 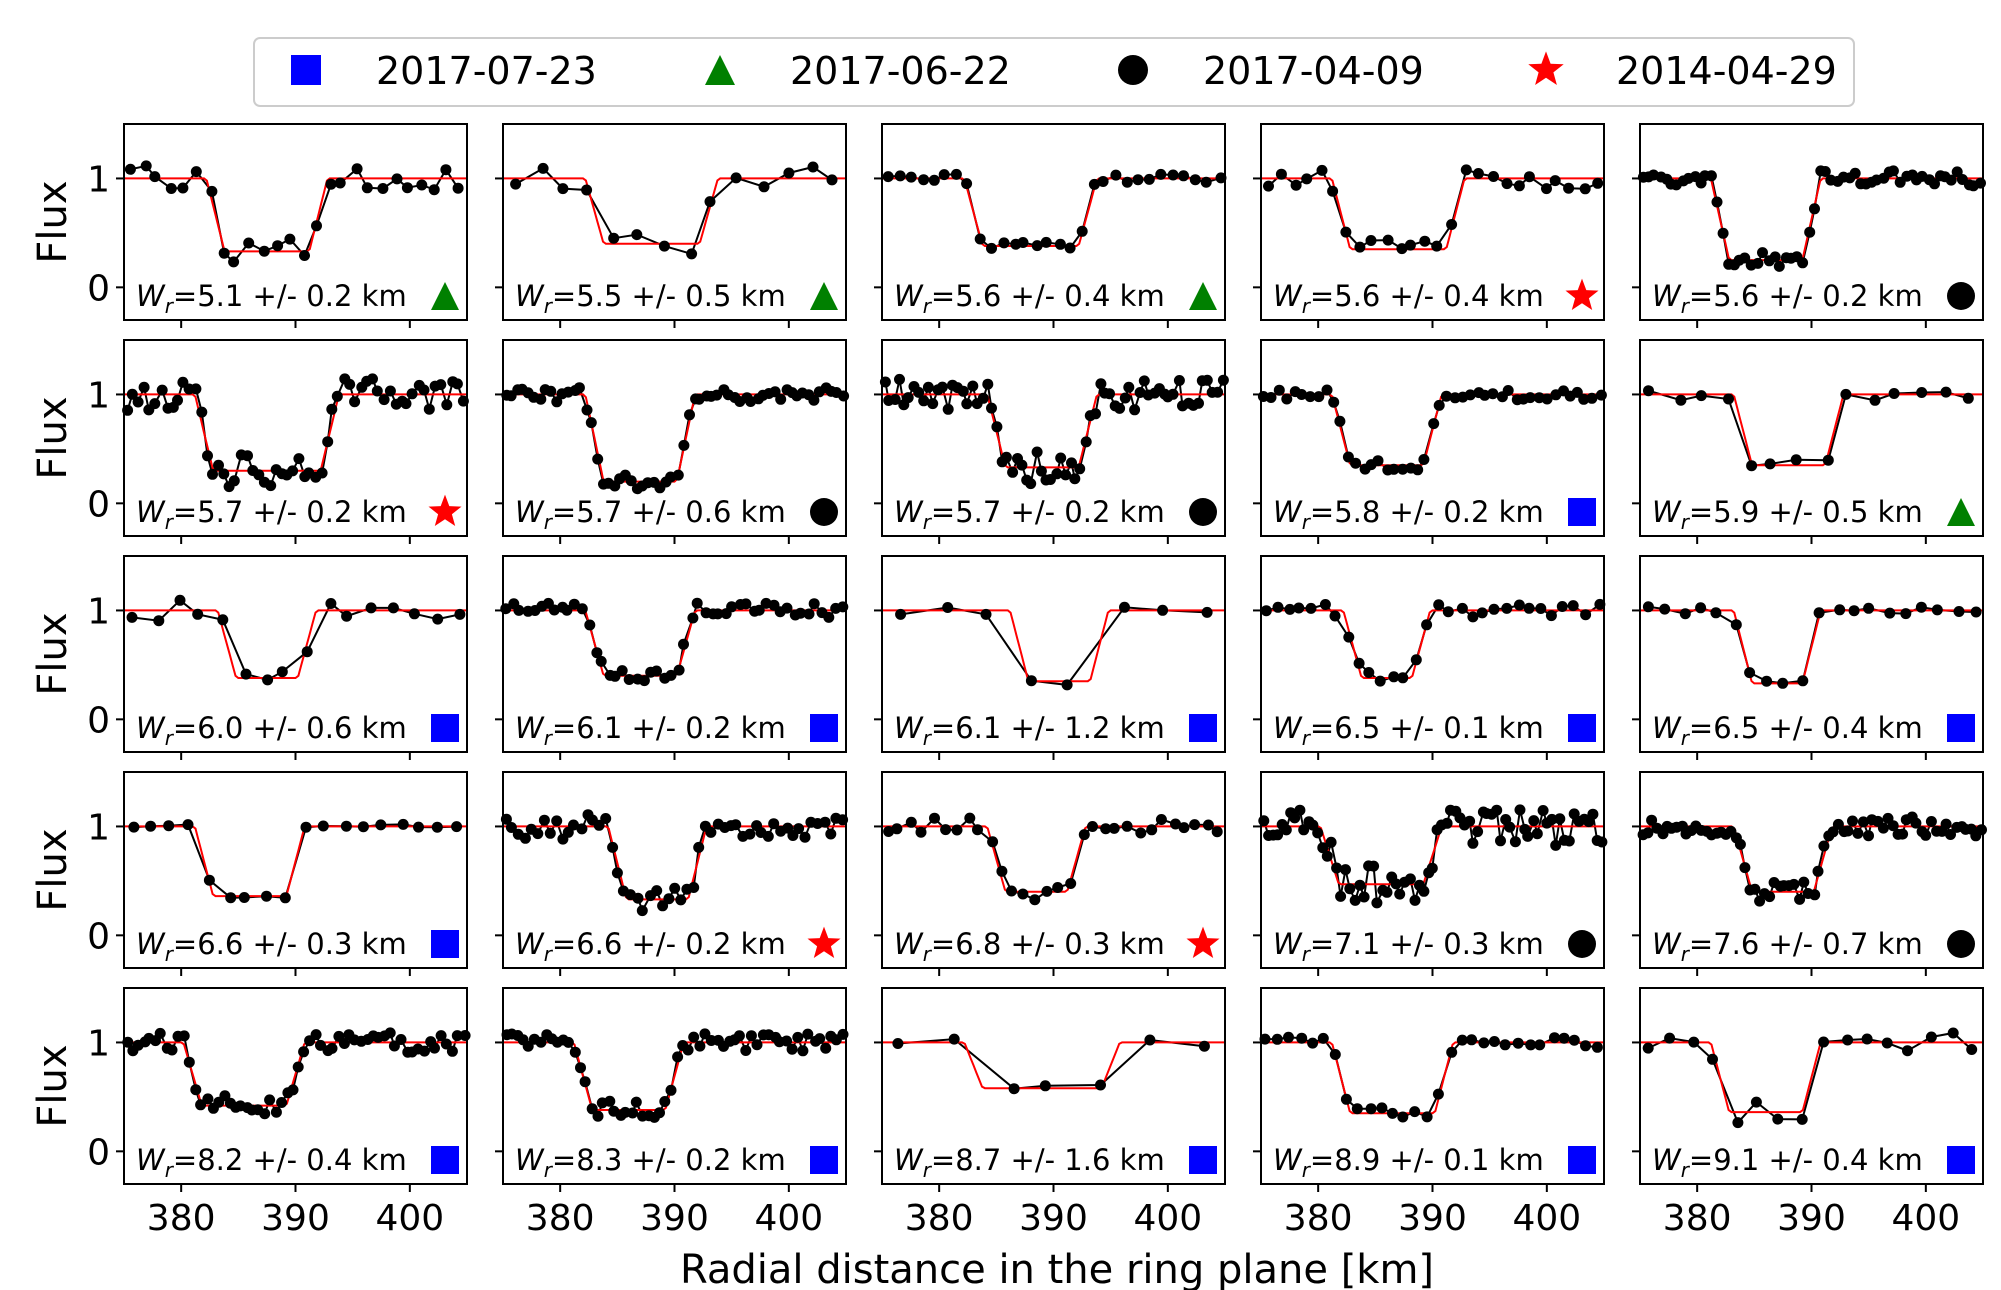 What do you see at coordinates (672, 873) in the screenshot?
I see `panel: Wr=6.6 +/- 0.2 km` at bounding box center [672, 873].